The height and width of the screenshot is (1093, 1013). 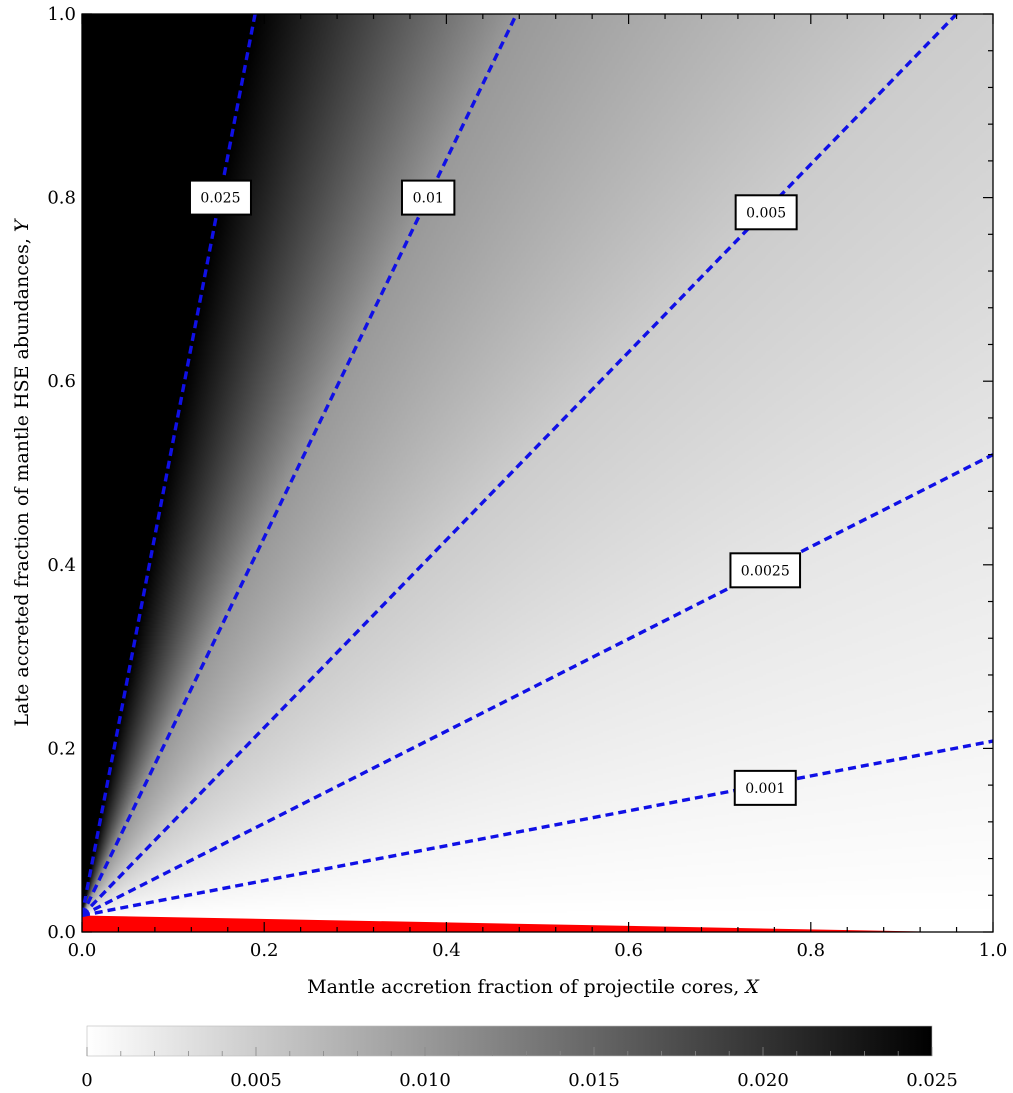 I want to click on contour-label-text: 0.025, so click(x=220, y=199).